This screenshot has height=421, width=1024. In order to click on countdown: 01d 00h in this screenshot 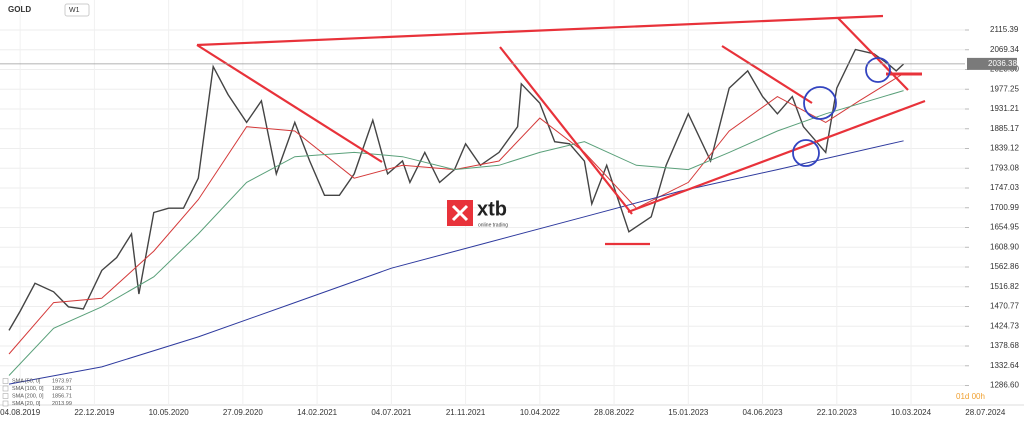, I will do `click(970, 396)`.